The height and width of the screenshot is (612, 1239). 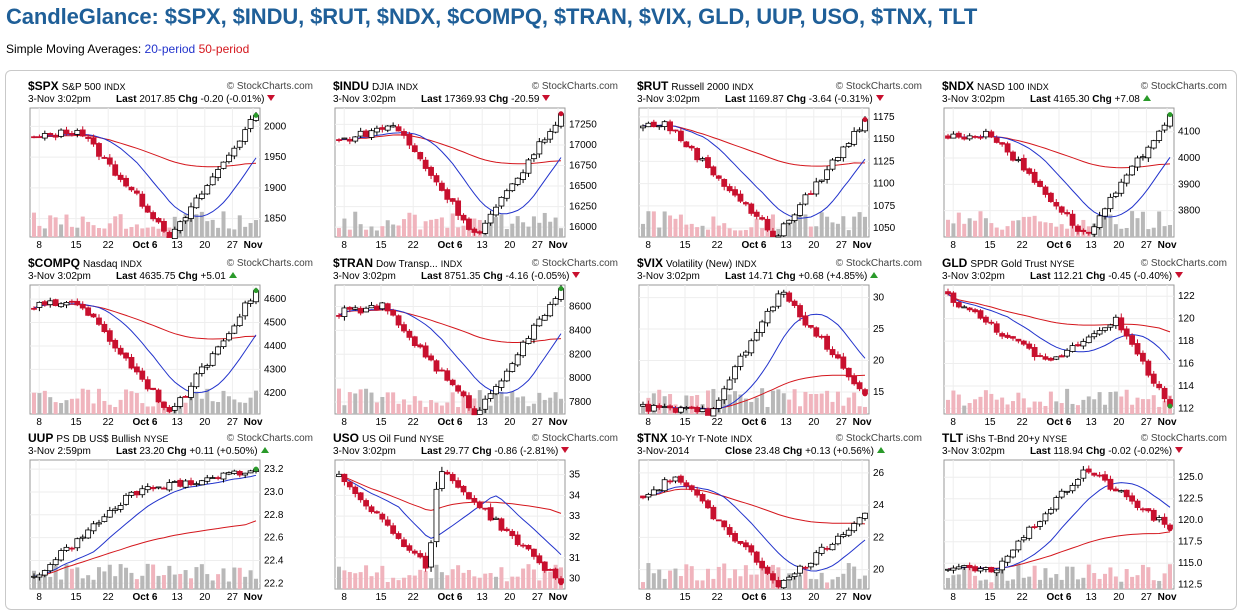 What do you see at coordinates (158, 356) in the screenshot?
I see `candlestick-chart: 4600 4500 4400 4300 4200 8 15 22 Oct 6 13 20 27 Nov` at bounding box center [158, 356].